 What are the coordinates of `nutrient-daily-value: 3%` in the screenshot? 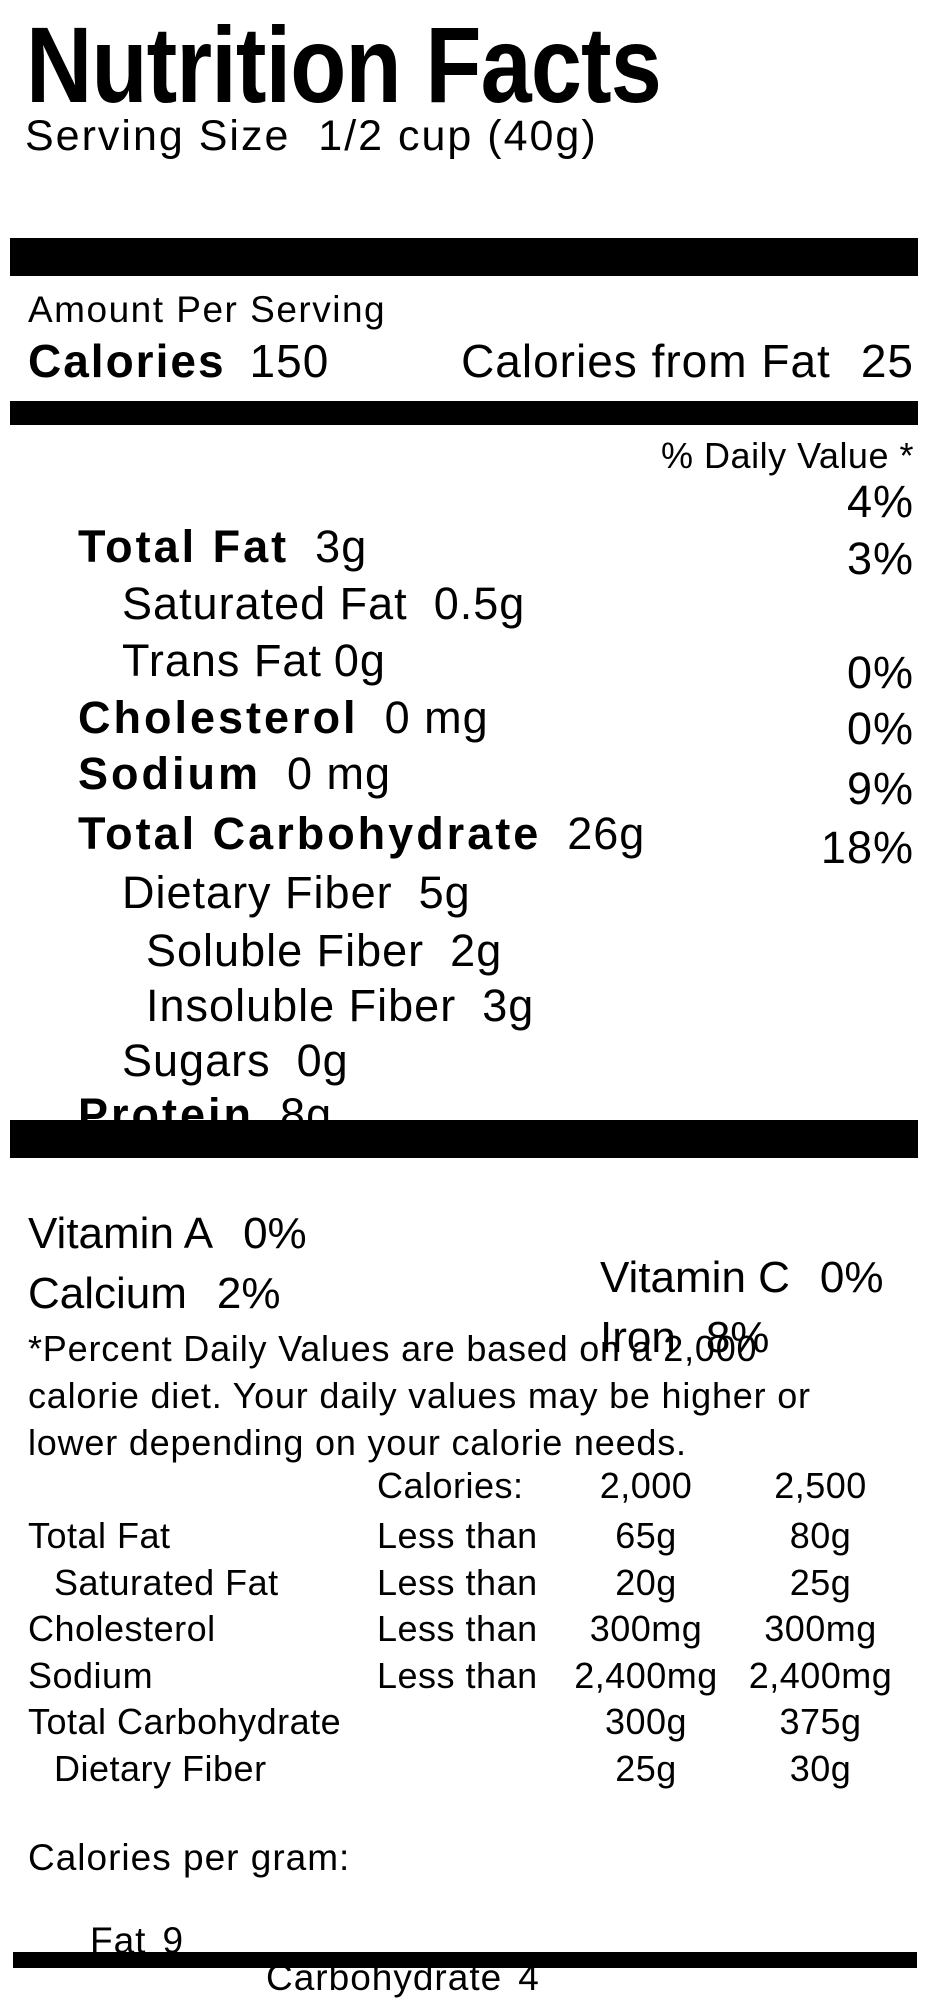 It's located at (880, 558).